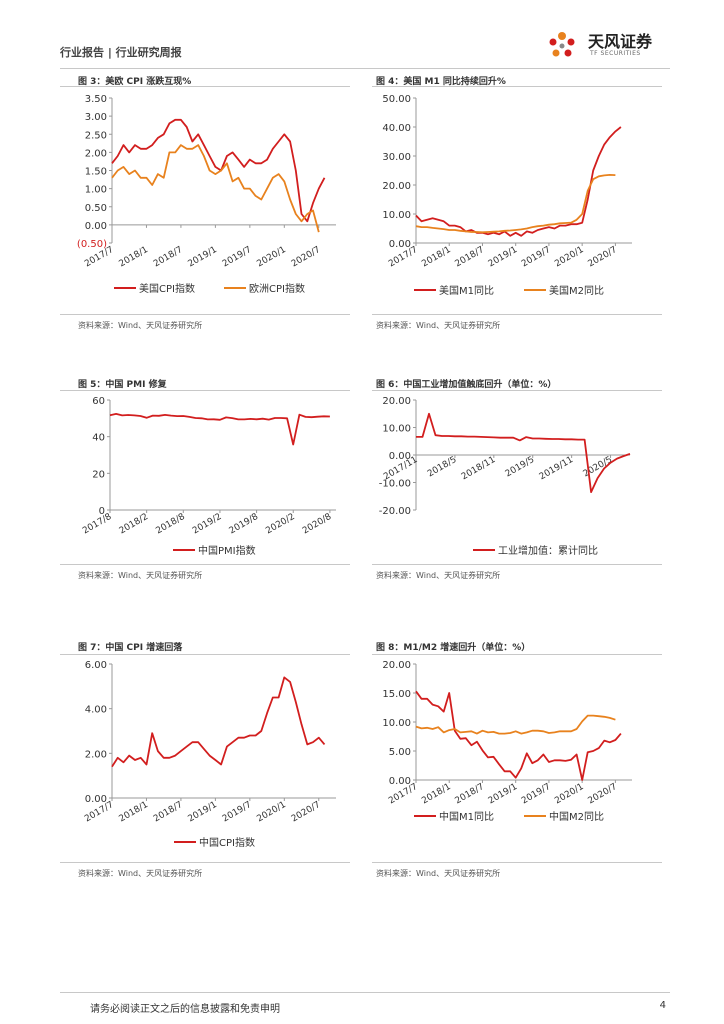  What do you see at coordinates (569, 794) in the screenshot?
I see `x-tick-label: 2020/1` at bounding box center [569, 794].